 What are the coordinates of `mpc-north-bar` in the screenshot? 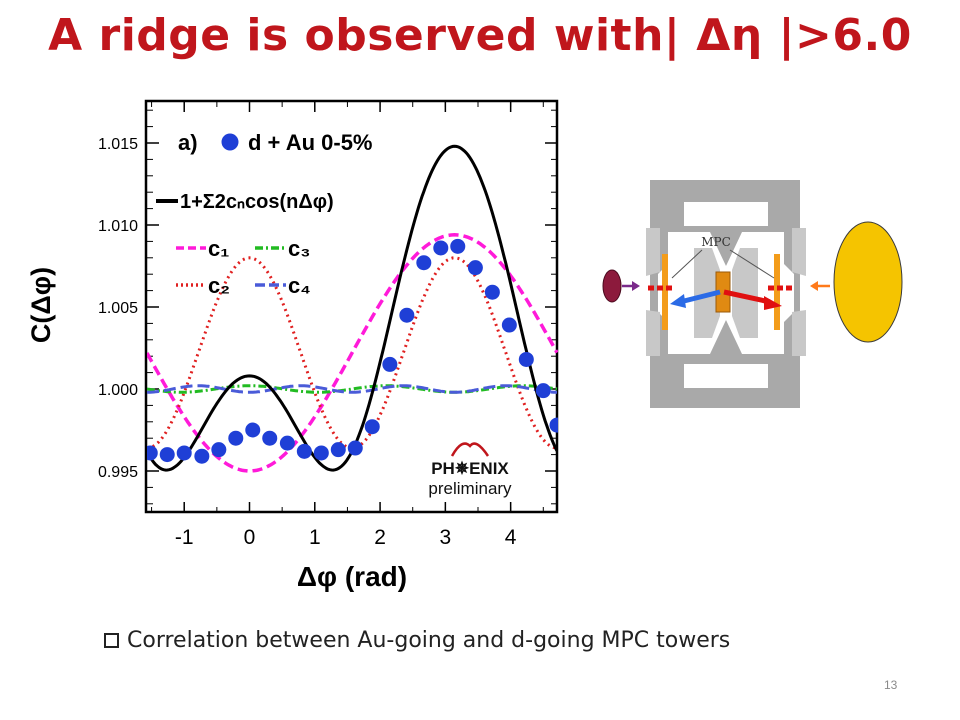 It's located at (777, 292).